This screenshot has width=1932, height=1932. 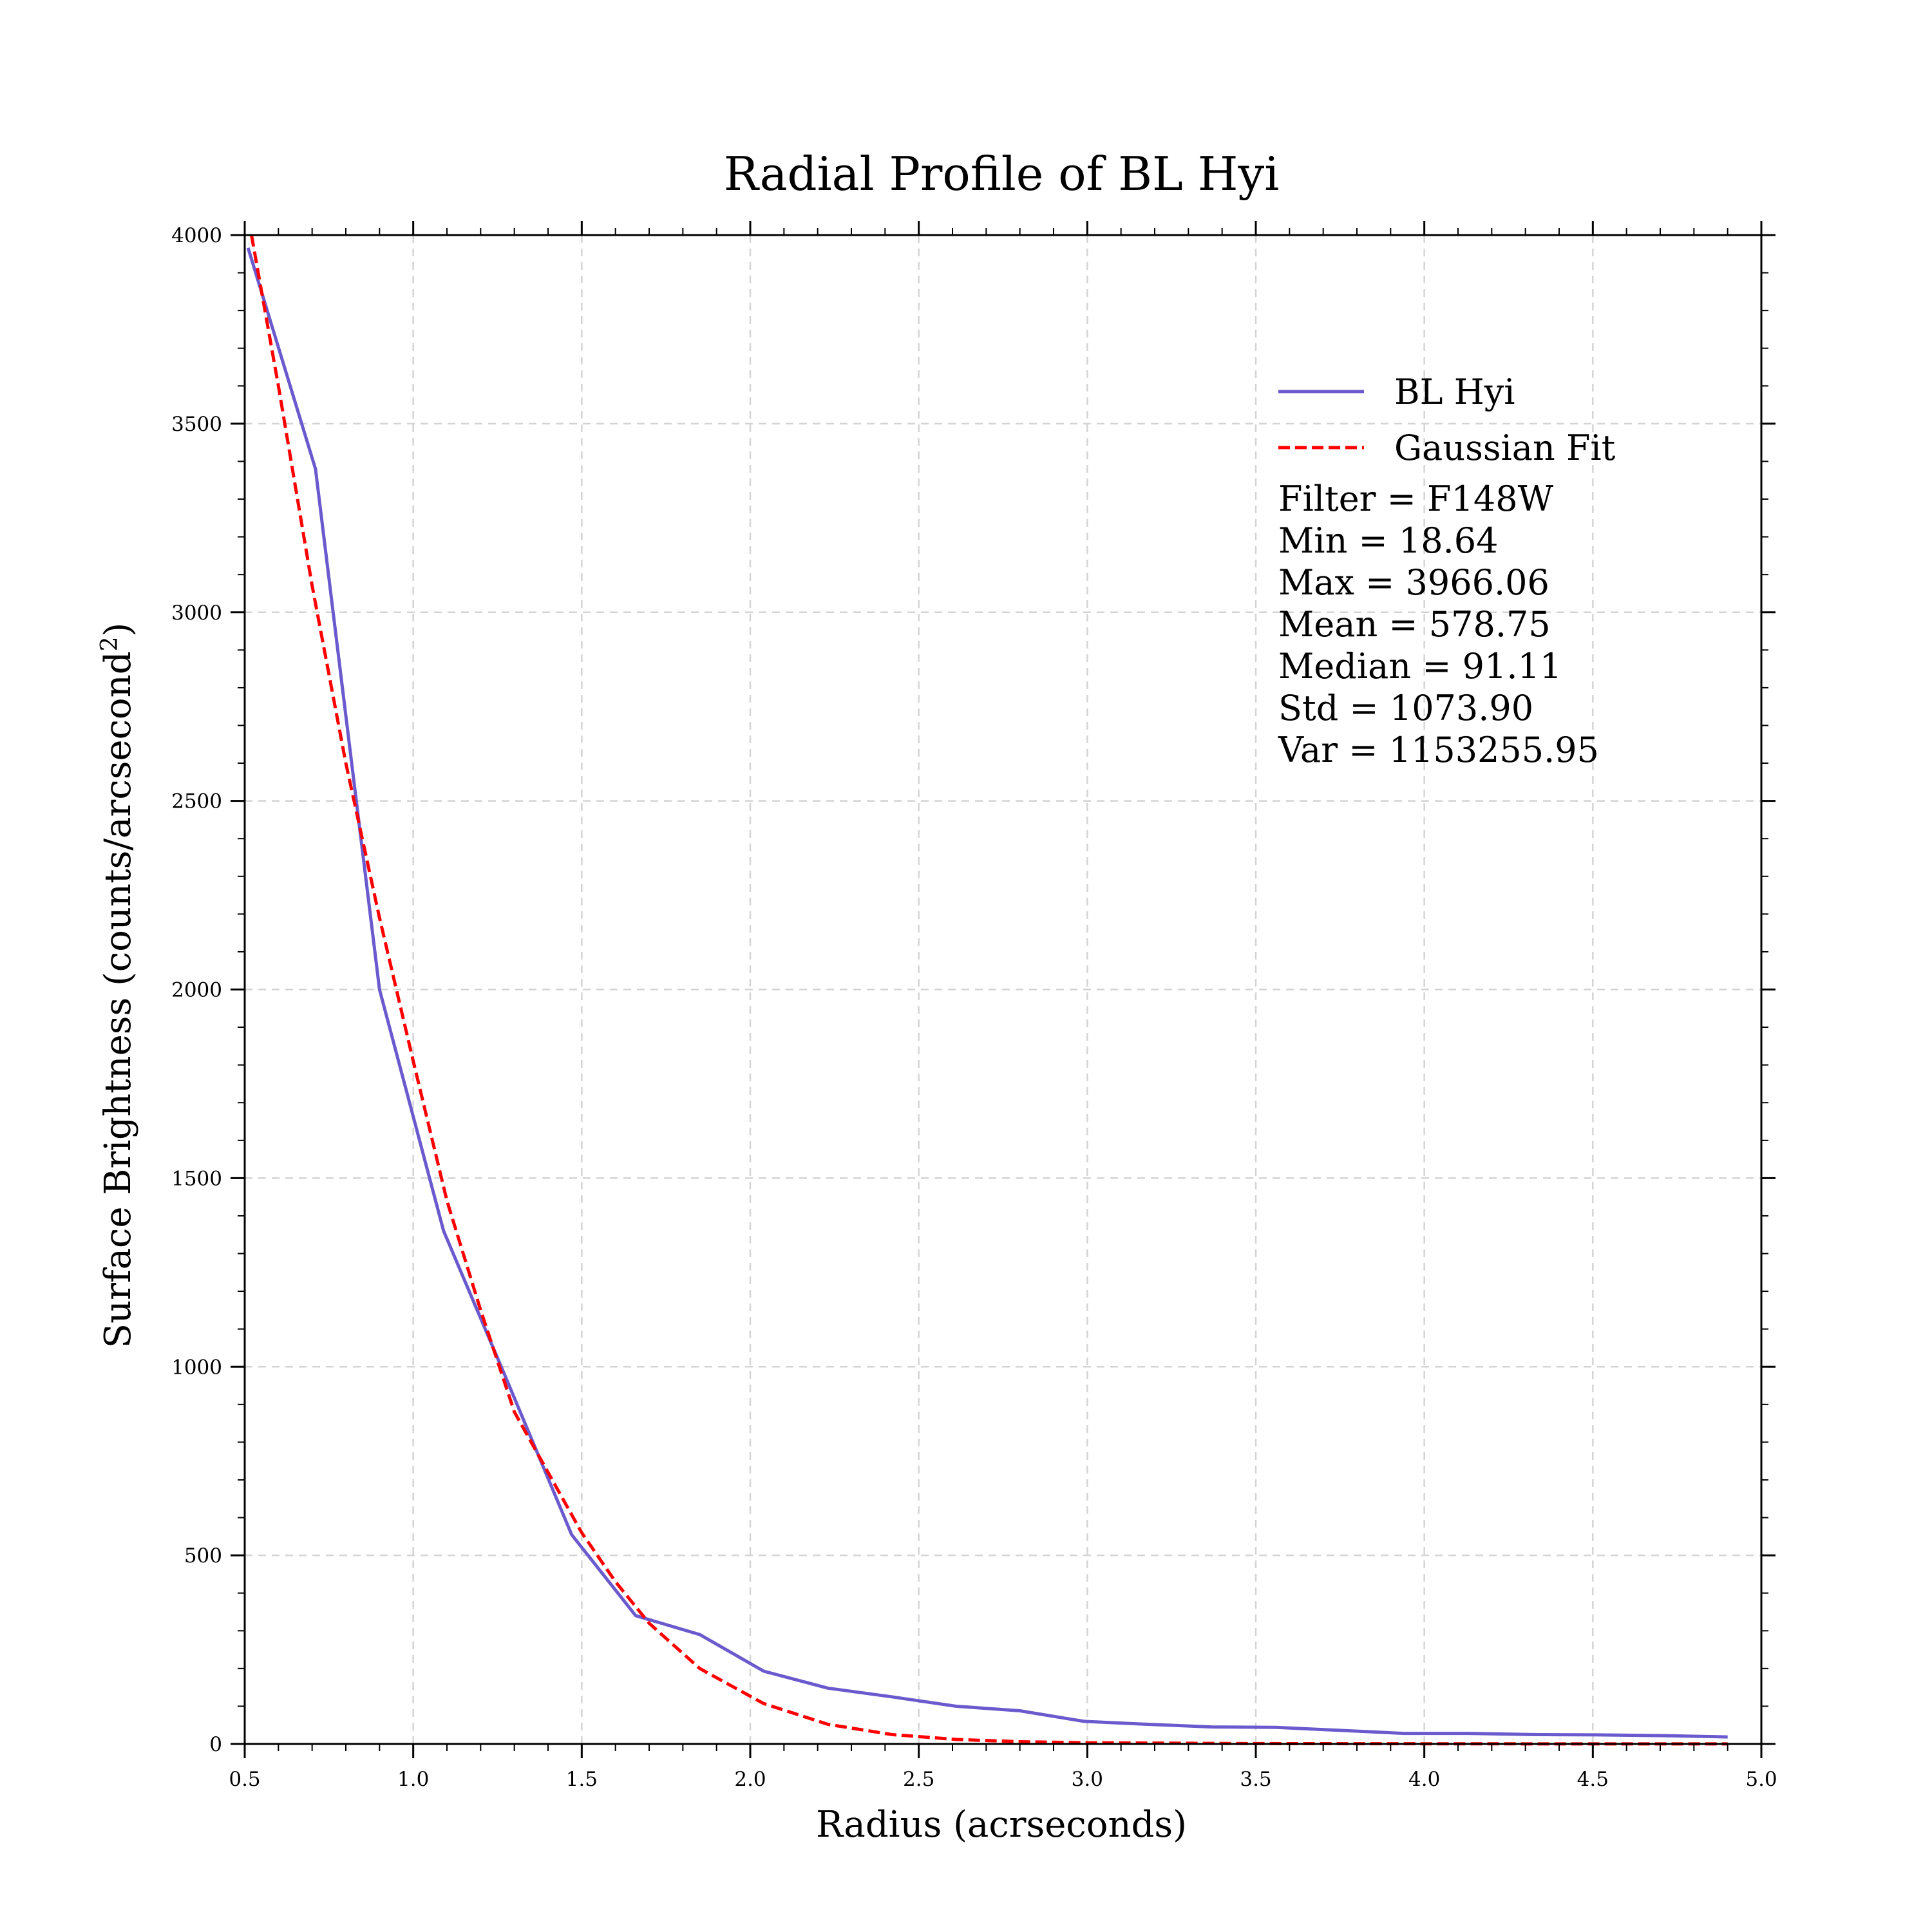 What do you see at coordinates (197, 425) in the screenshot?
I see `y-tick-label: 3500` at bounding box center [197, 425].